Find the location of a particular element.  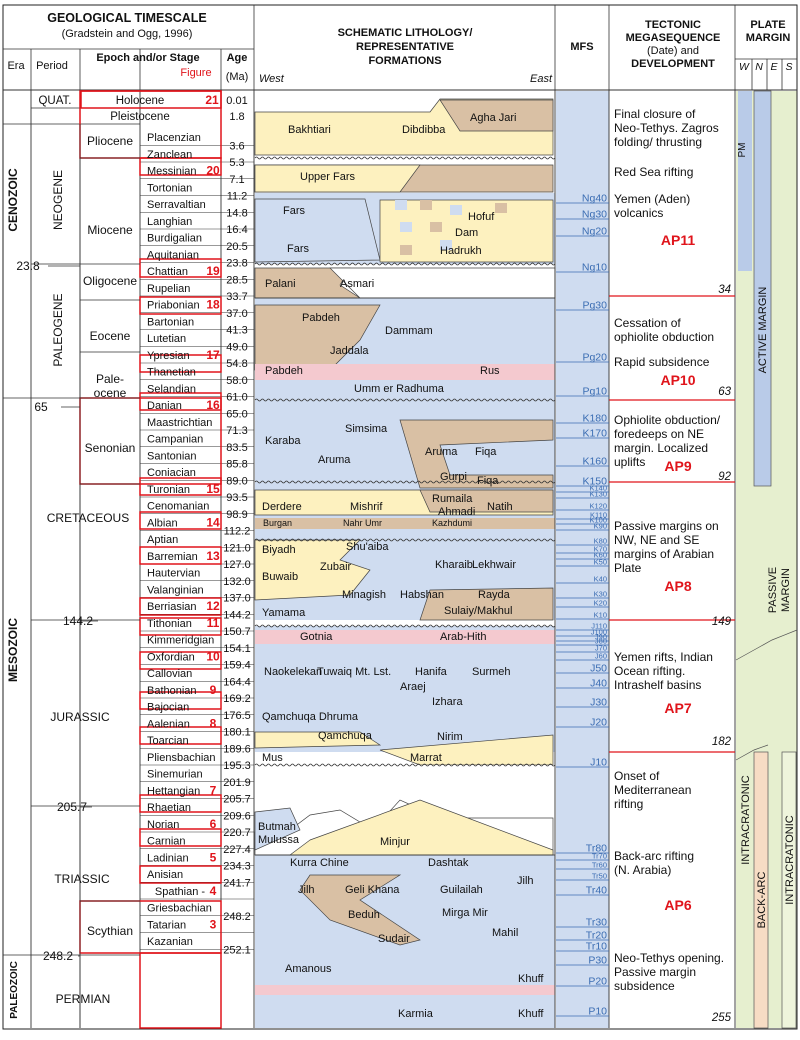

tectonic-note-4: Yemen (Aden) is located at coordinates (652, 199).